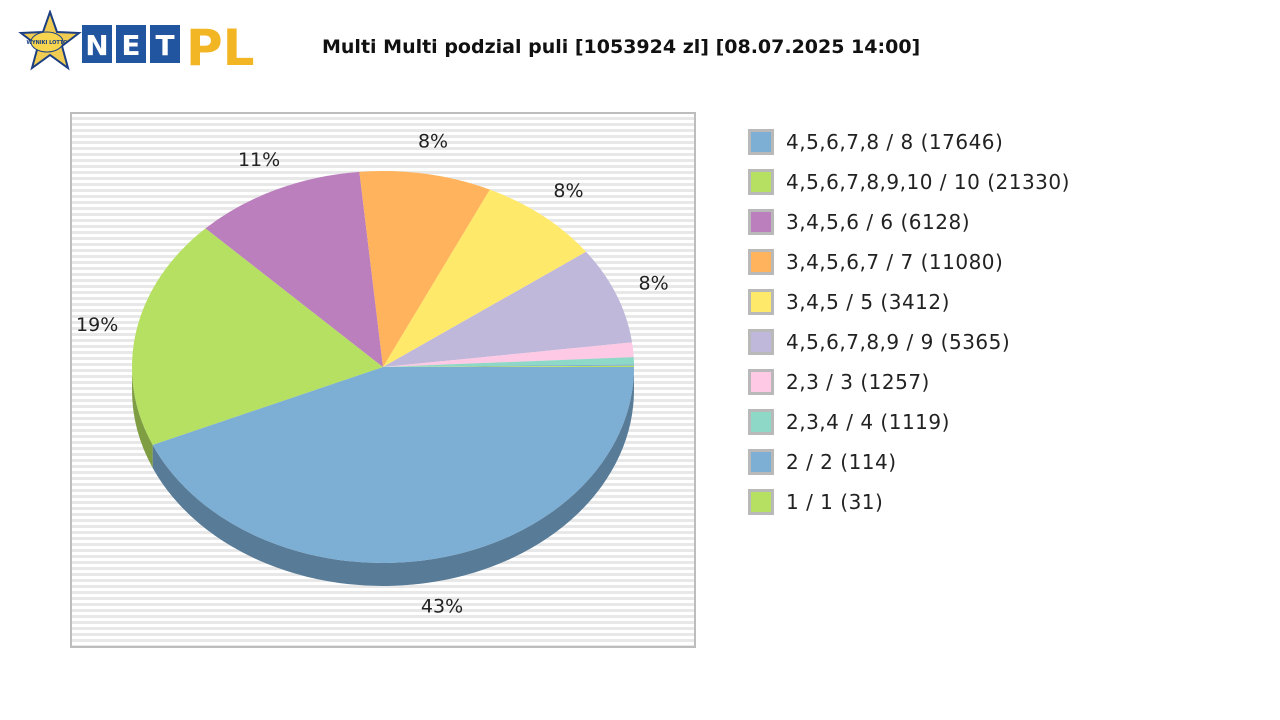 The image size is (1280, 720). Describe the element at coordinates (895, 262) in the screenshot. I see `legend-label: 3,4,5,6,7 / 7 (11080)` at that location.